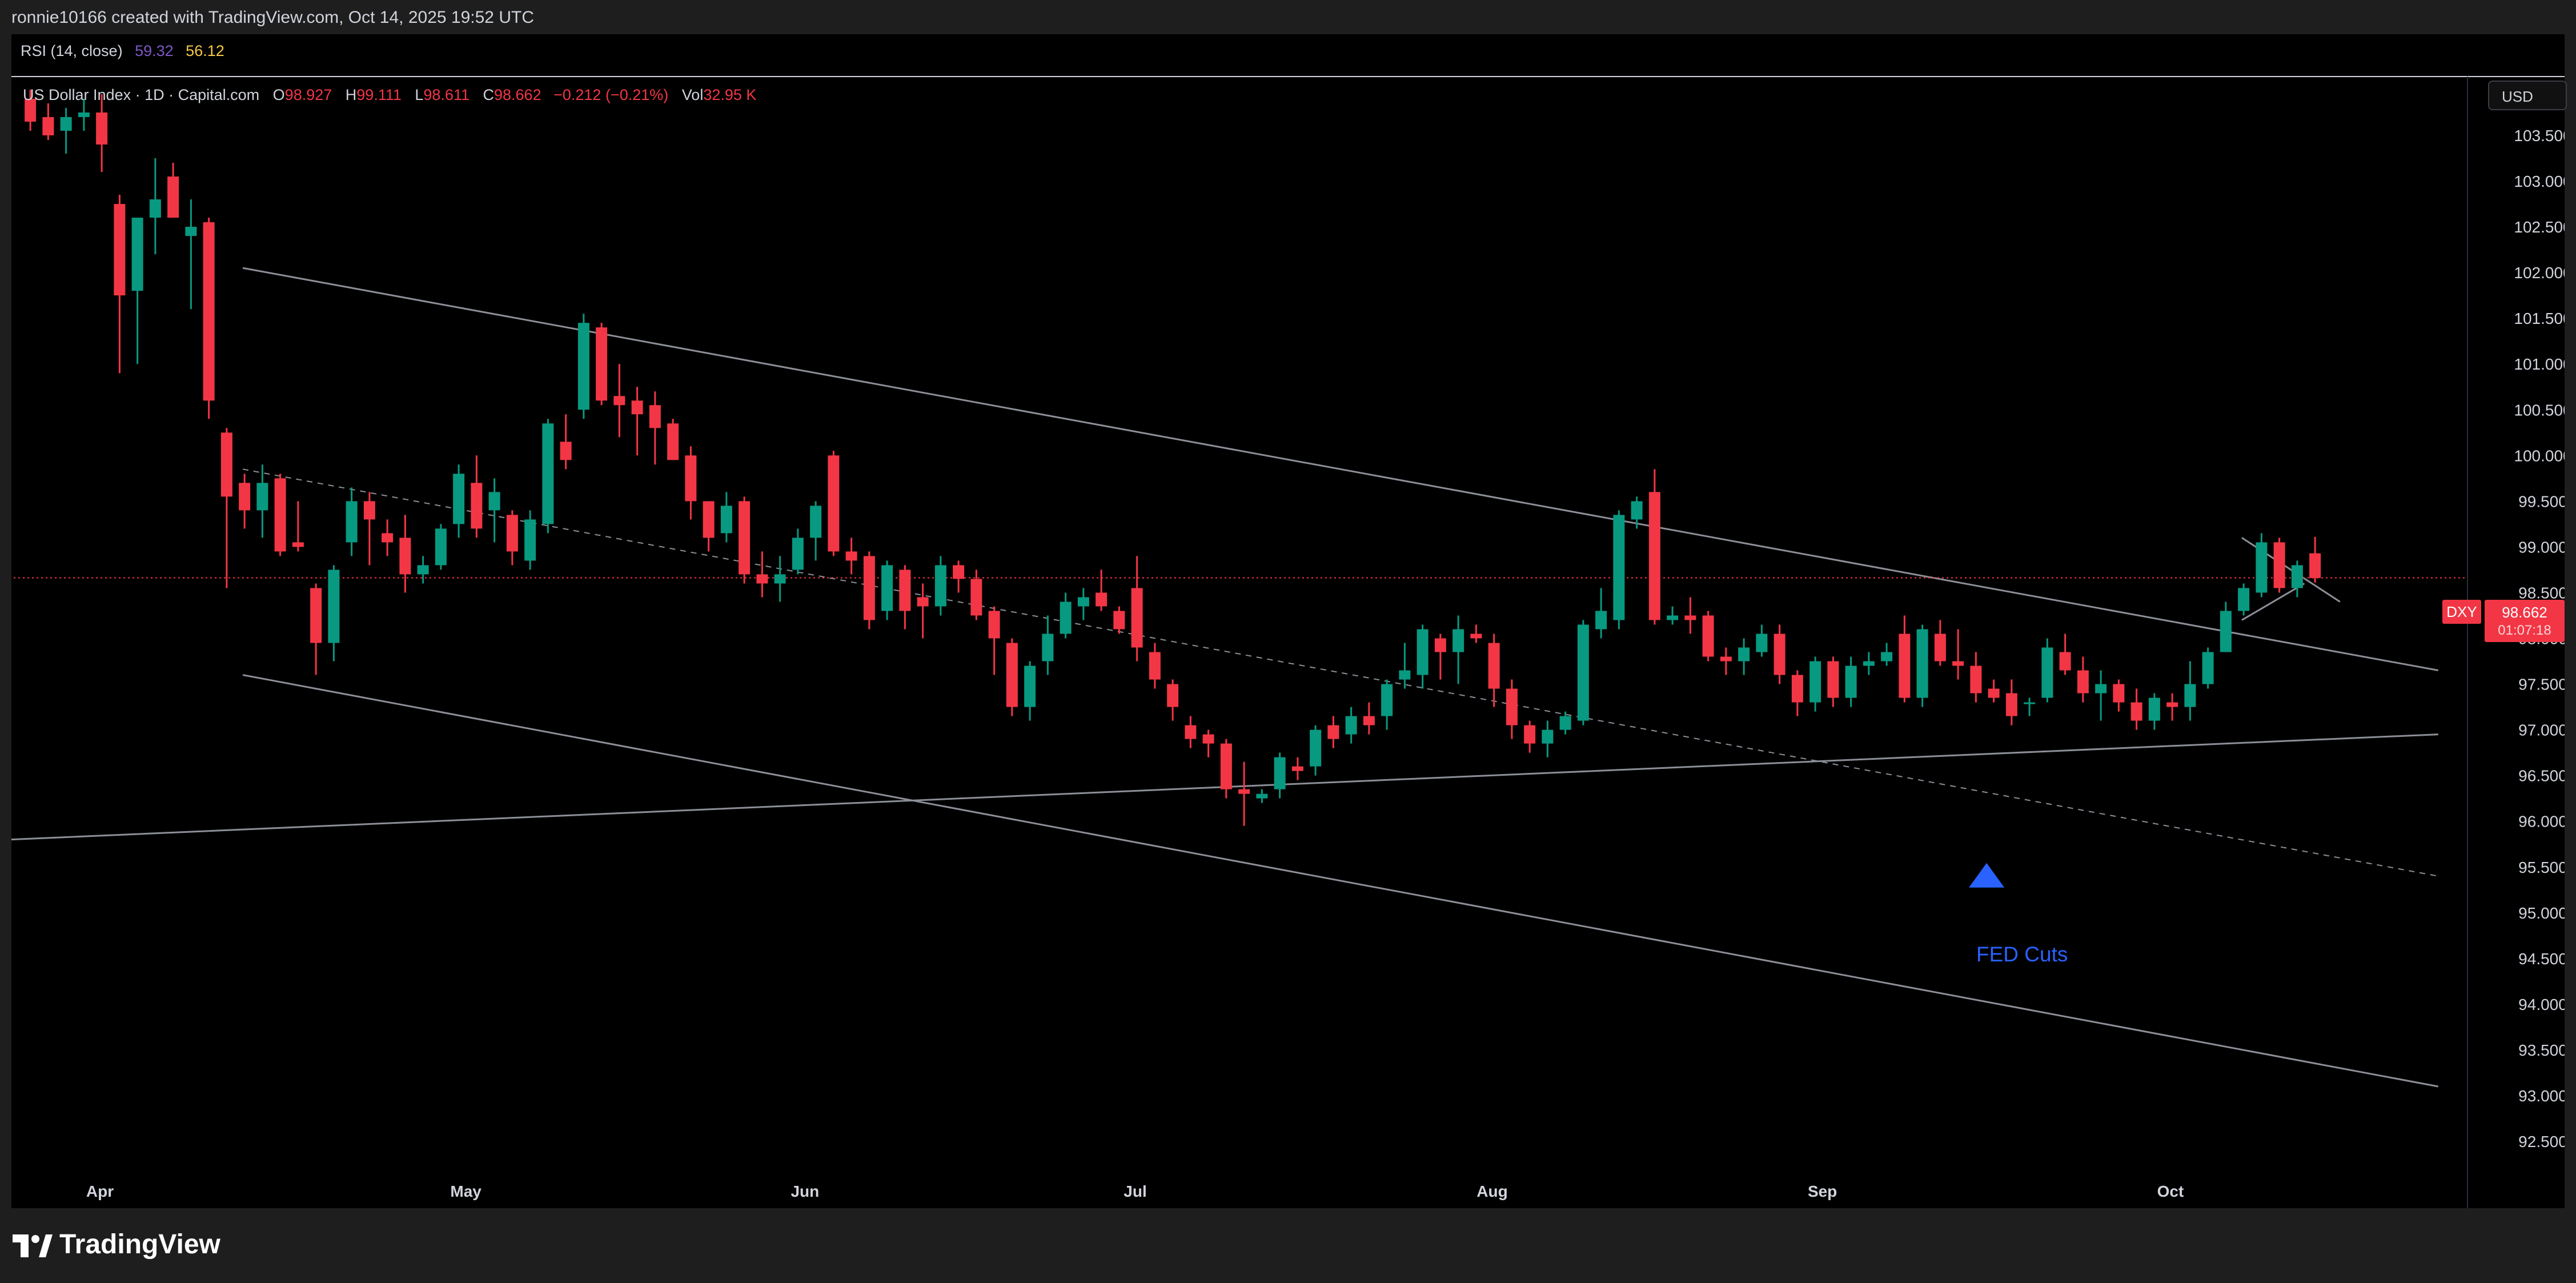  I want to click on rsi-legend: RSI (14, close) 59.32 56.12, so click(122, 51).